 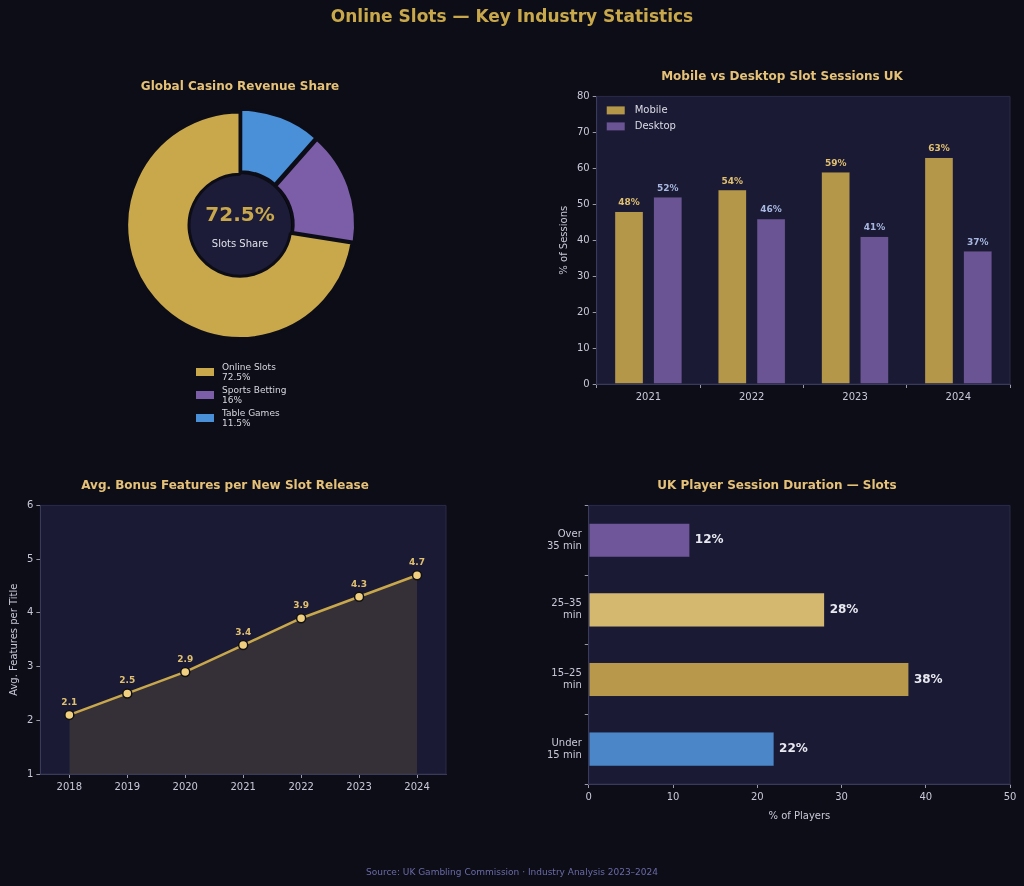 I want to click on y-axis-title: Avg. Features per Title, so click(x=13, y=639).